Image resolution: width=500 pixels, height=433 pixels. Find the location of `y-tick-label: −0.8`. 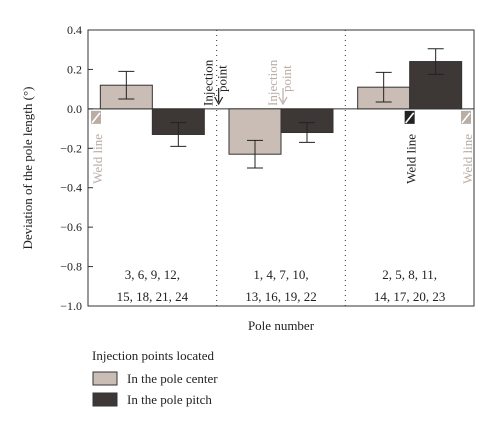

y-tick-label: −0.8 is located at coordinates (71, 267).